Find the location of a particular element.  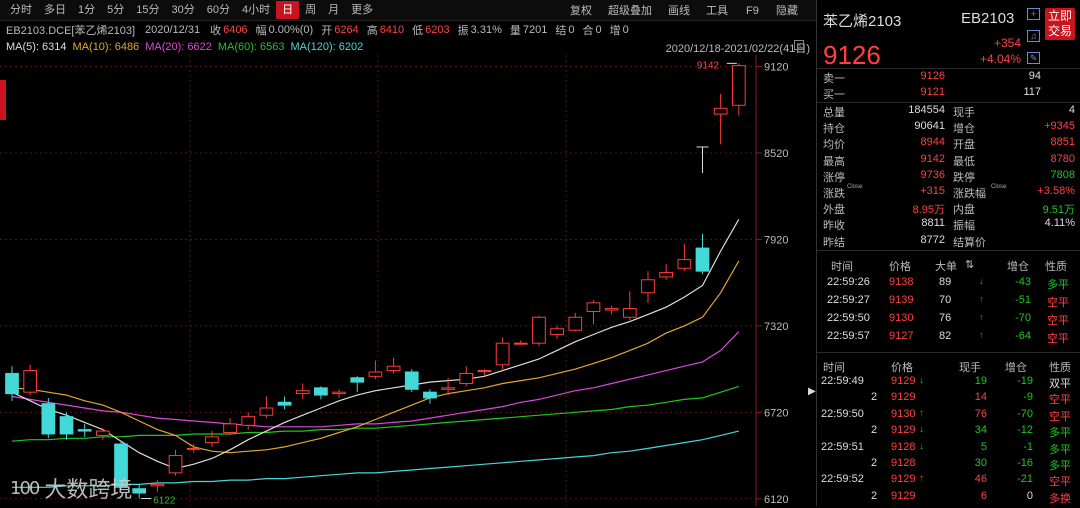

edit-icon: ✎ is located at coordinates (1033, 58).